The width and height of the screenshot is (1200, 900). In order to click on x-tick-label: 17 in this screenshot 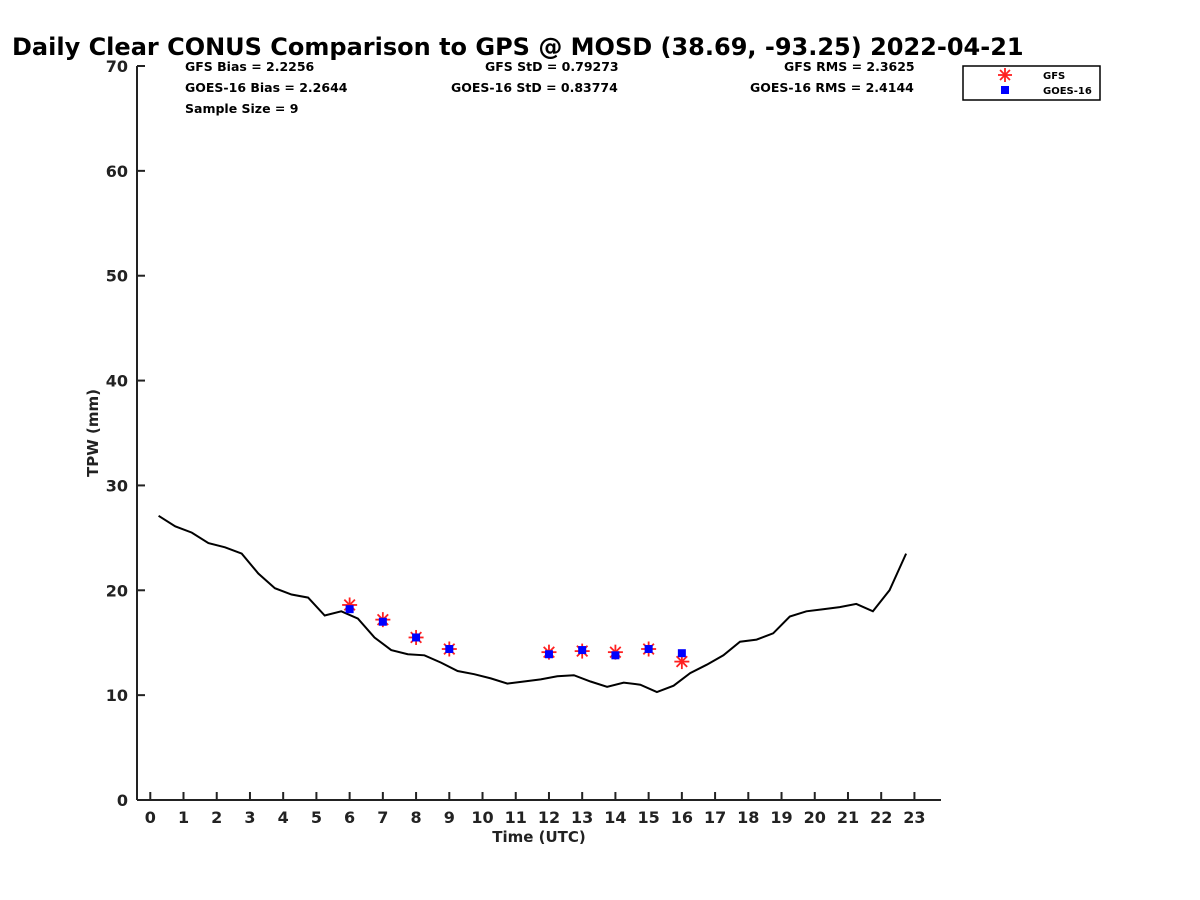, I will do `click(715, 817)`.